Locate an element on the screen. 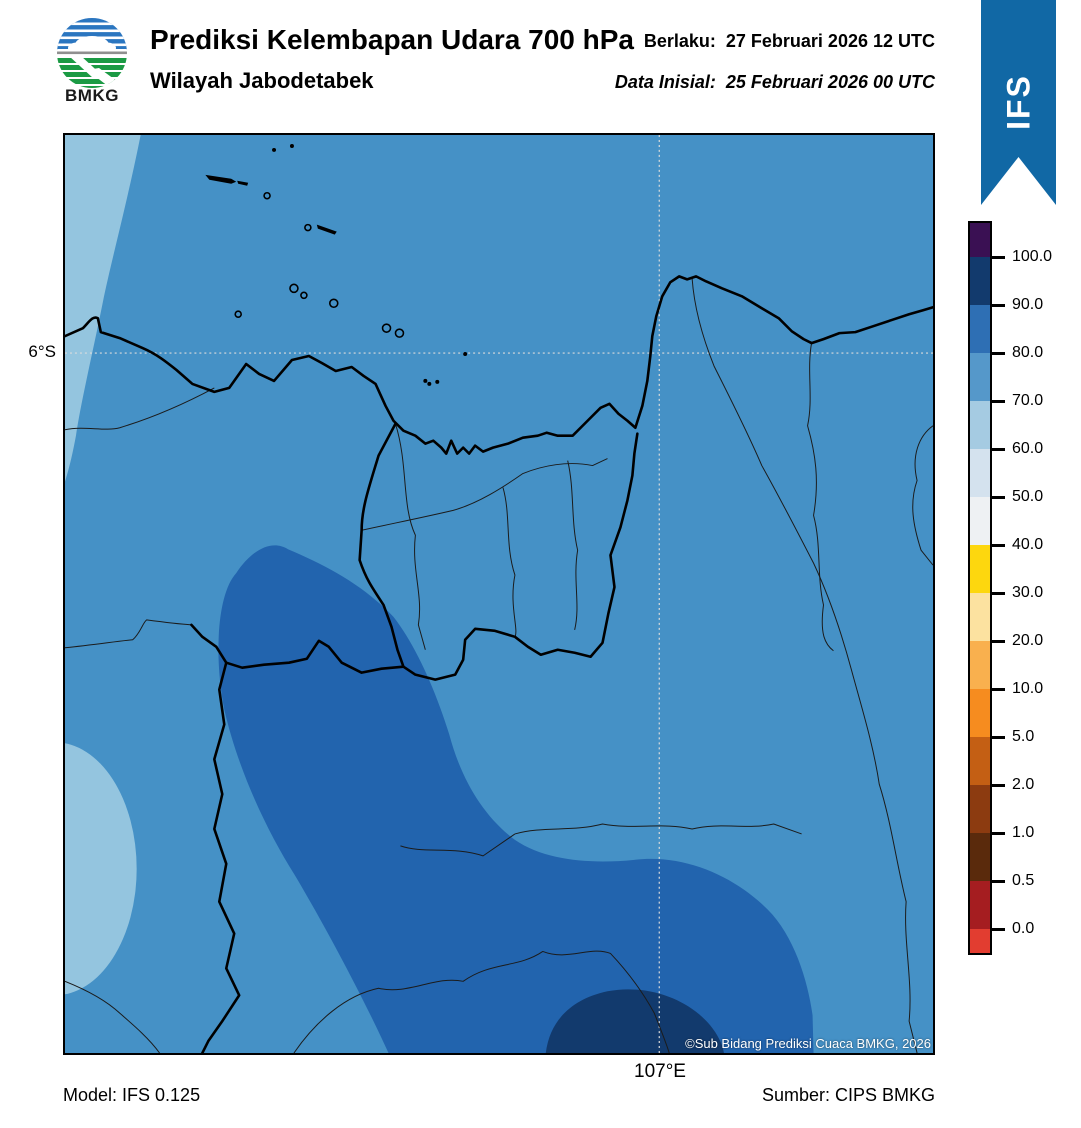  map-copyright: ©Sub Bidang Prediksi Cuaca BMKG, 2026 is located at coordinates (808, 1043).